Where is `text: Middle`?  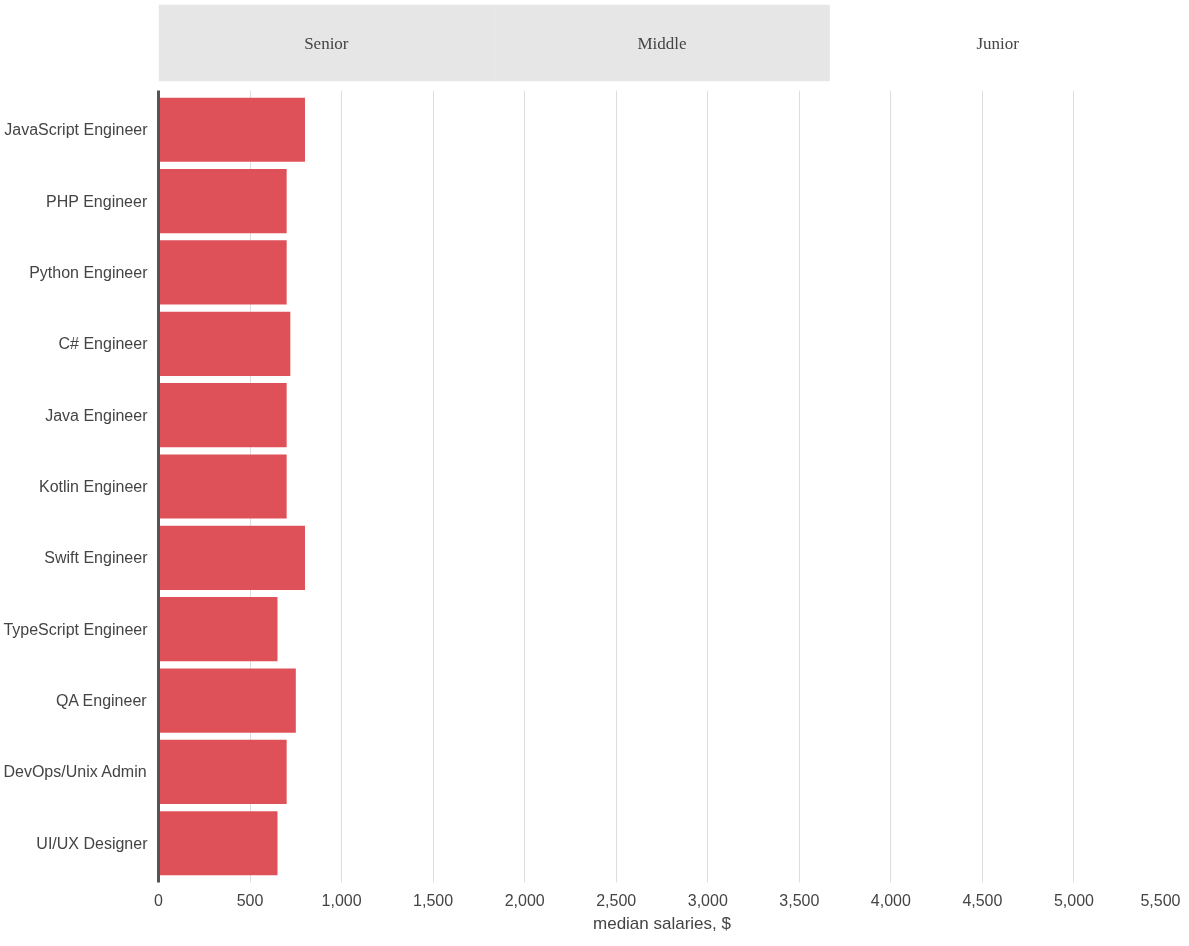 text: Middle is located at coordinates (662, 43).